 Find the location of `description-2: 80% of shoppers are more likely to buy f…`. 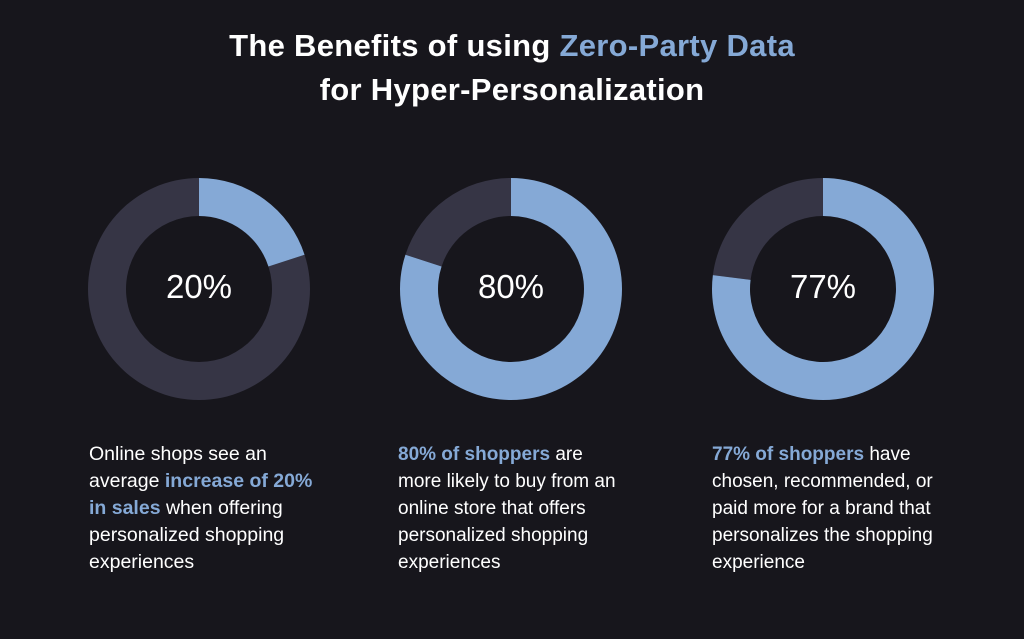

description-2: 80% of shoppers are more likely to buy f… is located at coordinates (507, 508).